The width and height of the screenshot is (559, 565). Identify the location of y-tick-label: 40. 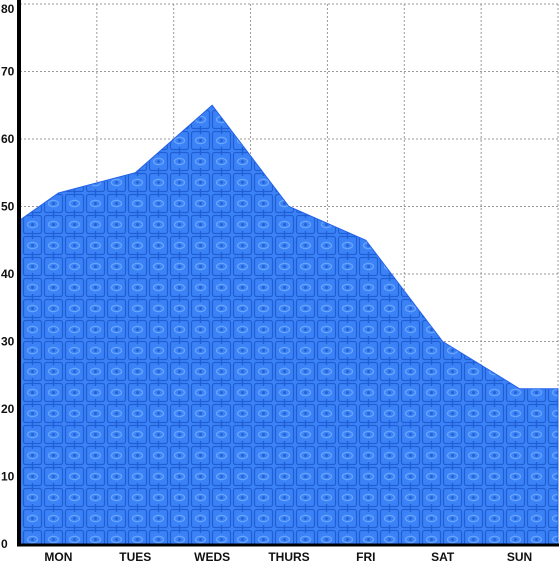
(8, 274).